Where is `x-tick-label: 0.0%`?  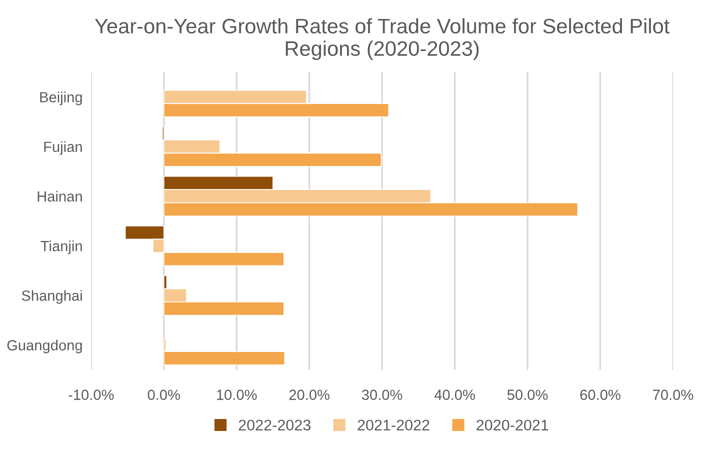 x-tick-label: 0.0% is located at coordinates (164, 395).